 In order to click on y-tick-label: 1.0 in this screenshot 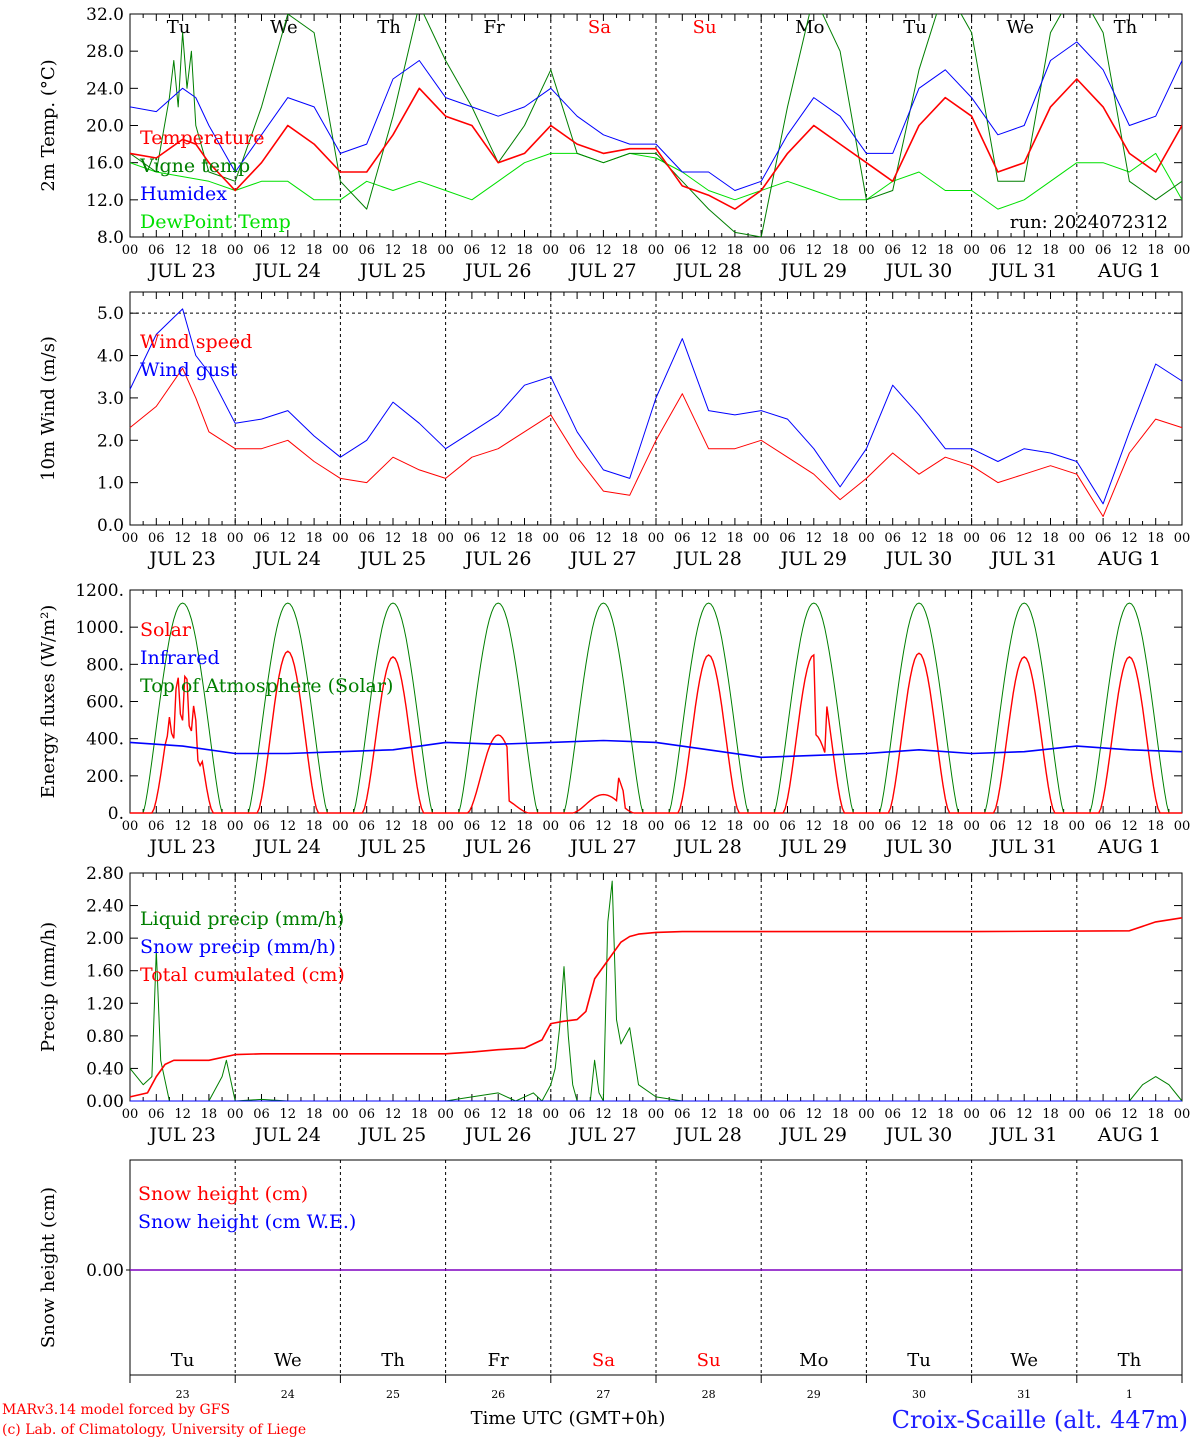, I will do `click(110, 484)`.